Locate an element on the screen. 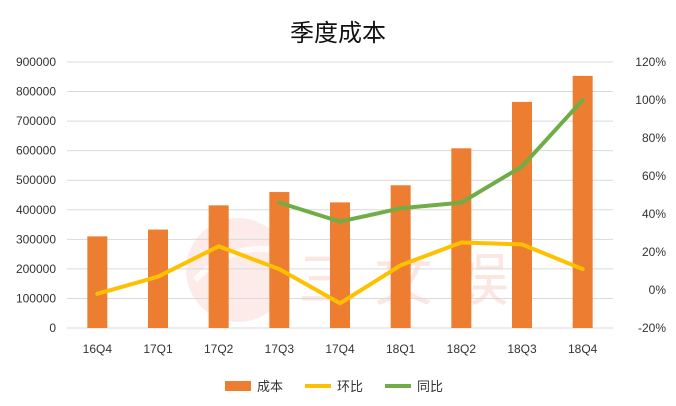 Image resolution: width=676 pixels, height=406 pixels. y-left-tick-label: 800000 is located at coordinates (36, 92).